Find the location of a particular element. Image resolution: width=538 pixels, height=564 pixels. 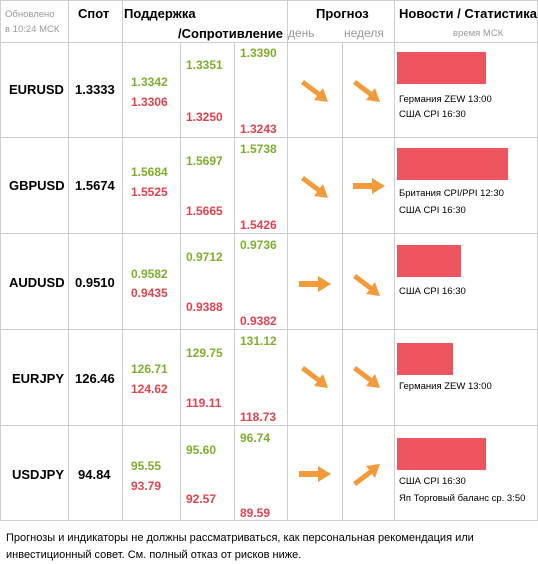

resistance-header: /Сопротивление is located at coordinates (230, 33).